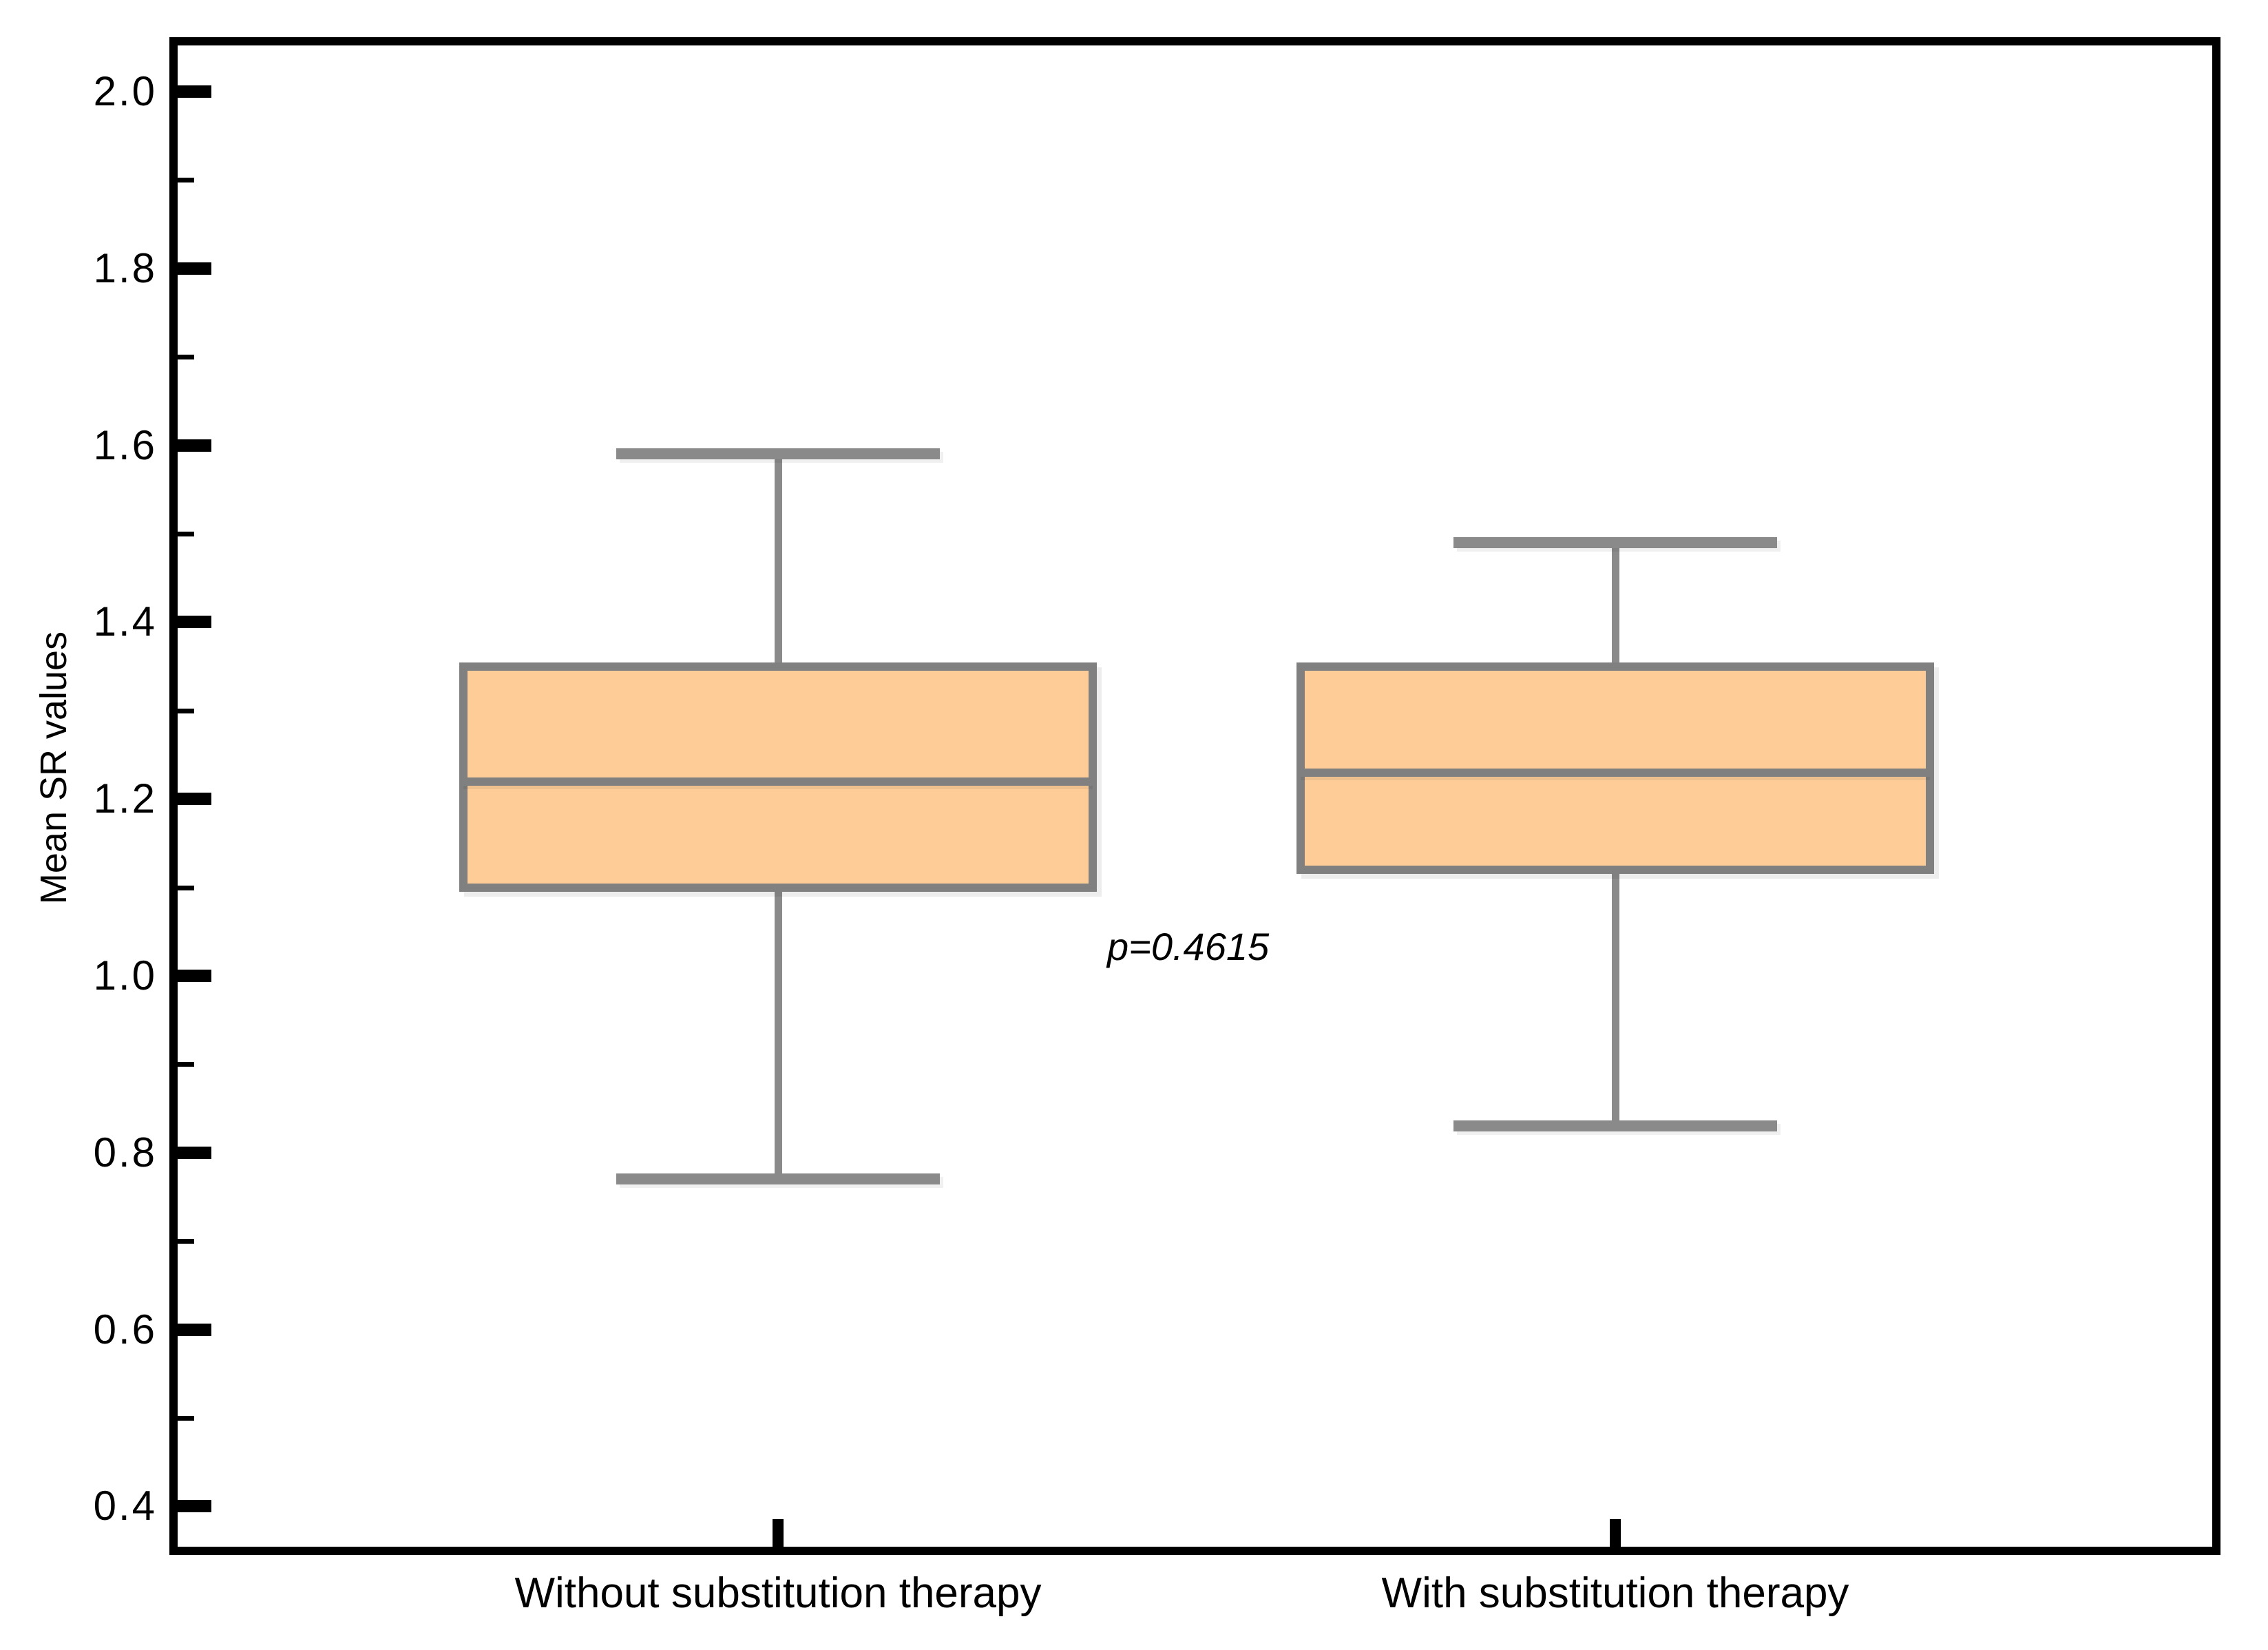 The height and width of the screenshot is (1650, 2268). Describe the element at coordinates (125, 798) in the screenshot. I see `y-axis-tick-label: 1.2` at that location.